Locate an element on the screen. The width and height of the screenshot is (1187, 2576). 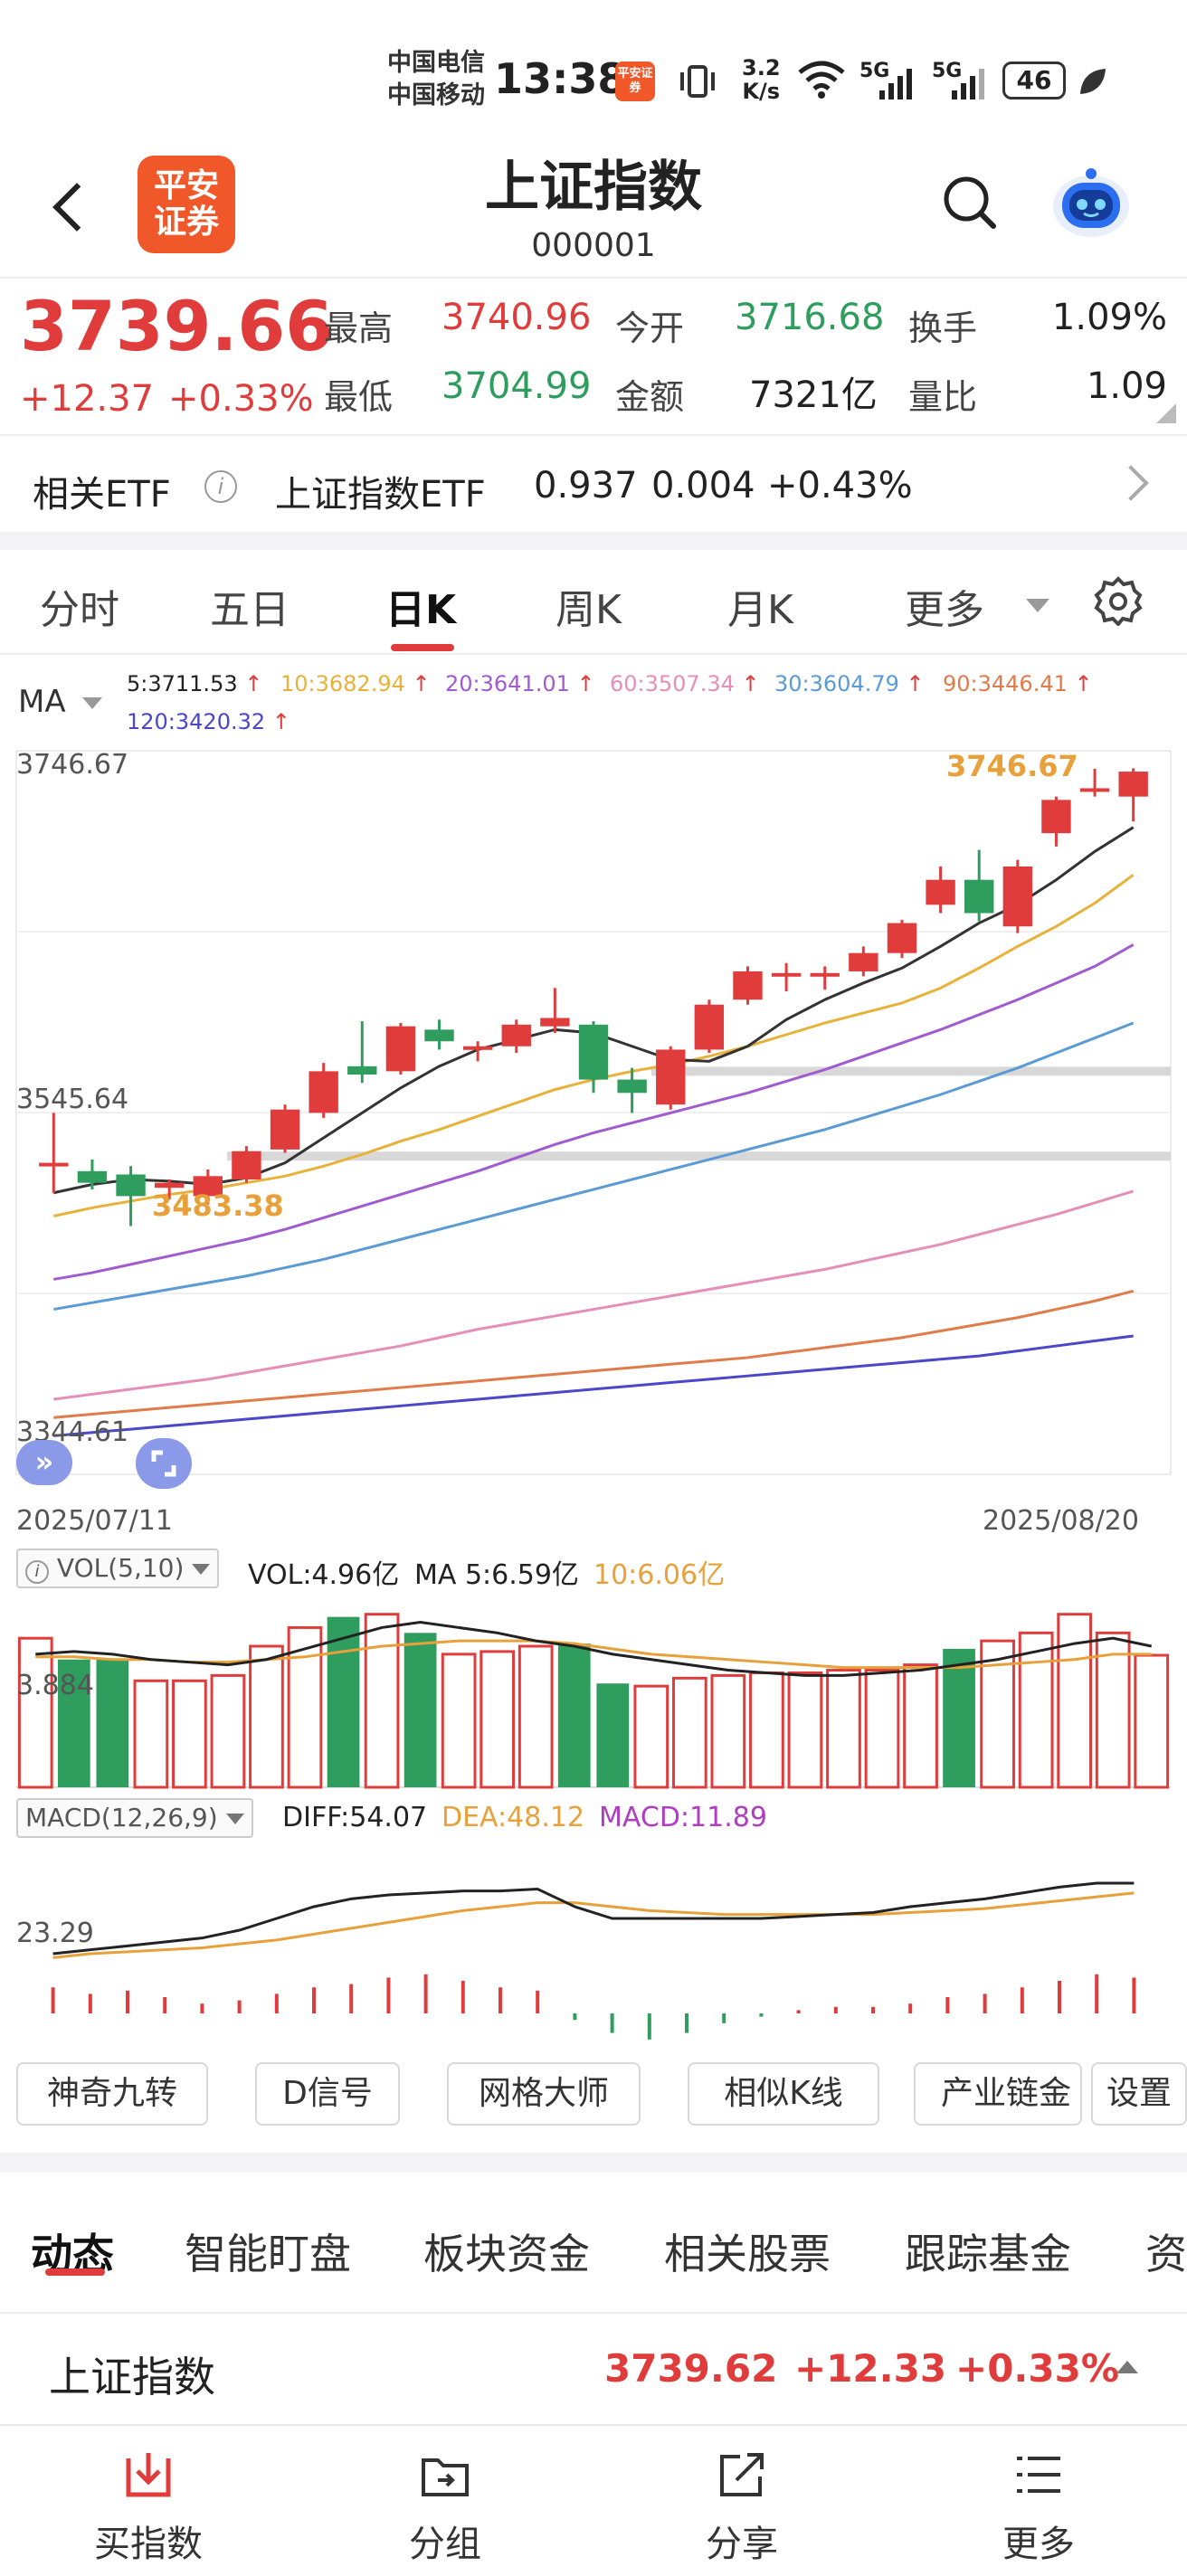
ai-assistant-button is located at coordinates (1091, 202).